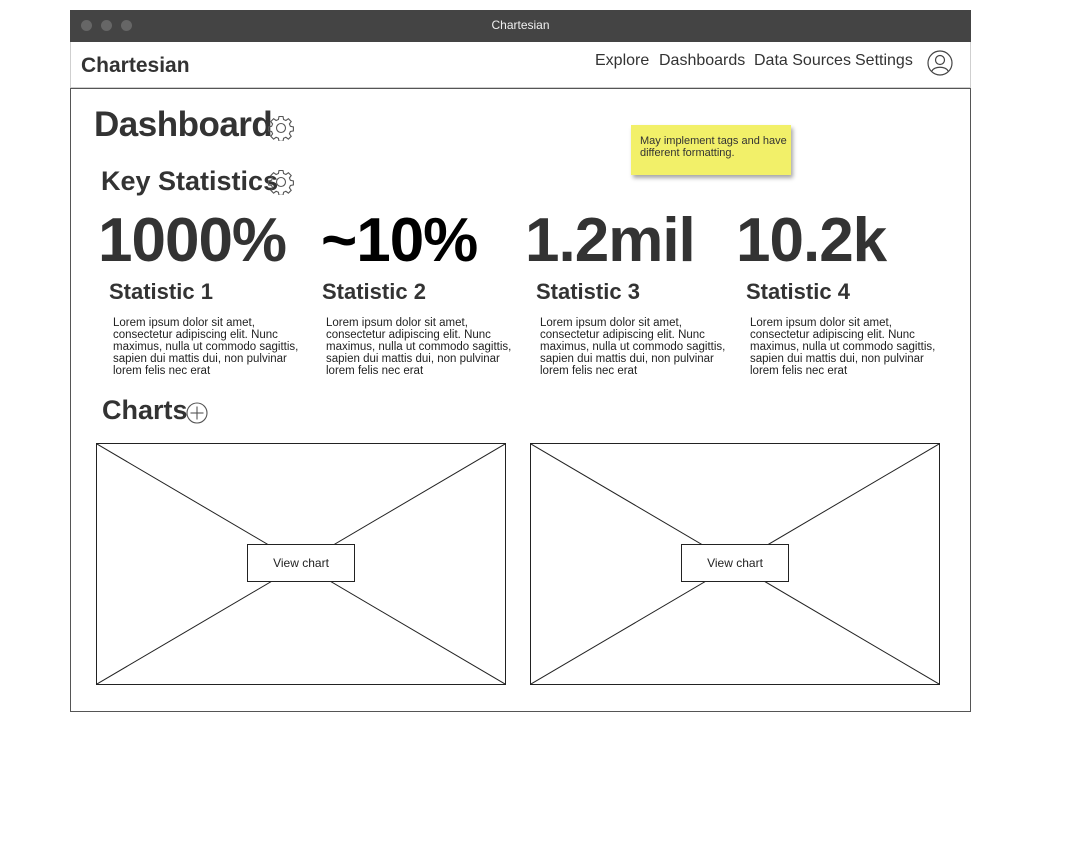  I want to click on chart-placeholder-2: View chart, so click(735, 564).